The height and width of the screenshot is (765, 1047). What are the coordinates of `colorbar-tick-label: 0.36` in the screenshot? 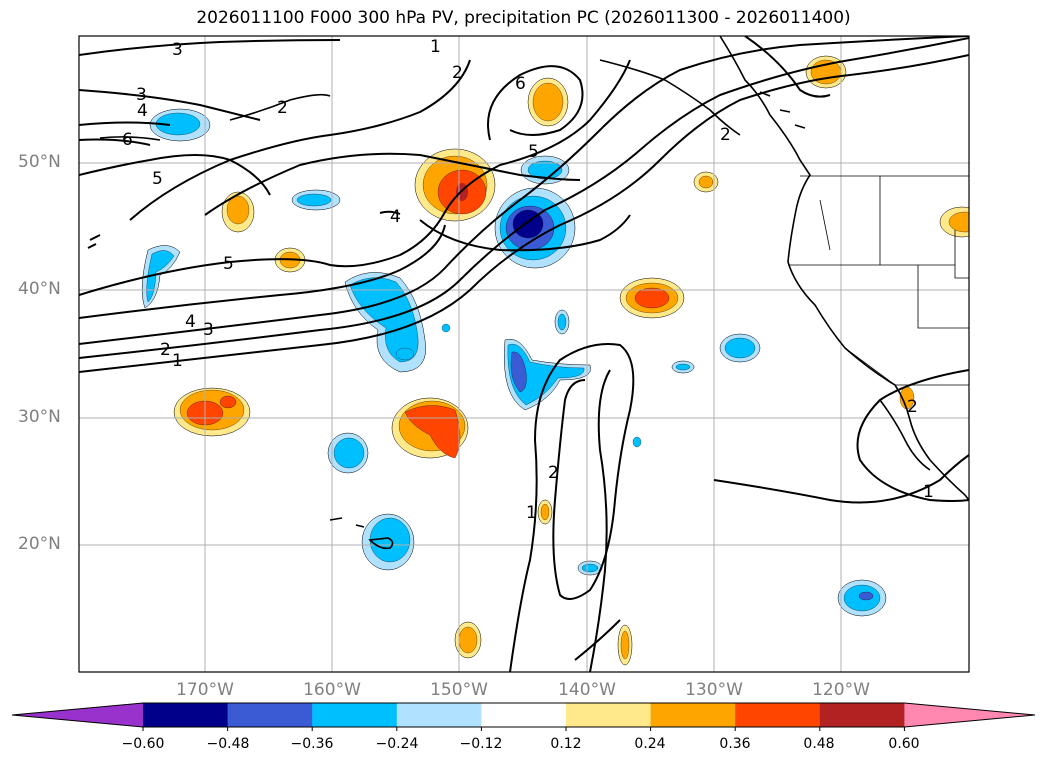 It's located at (735, 744).